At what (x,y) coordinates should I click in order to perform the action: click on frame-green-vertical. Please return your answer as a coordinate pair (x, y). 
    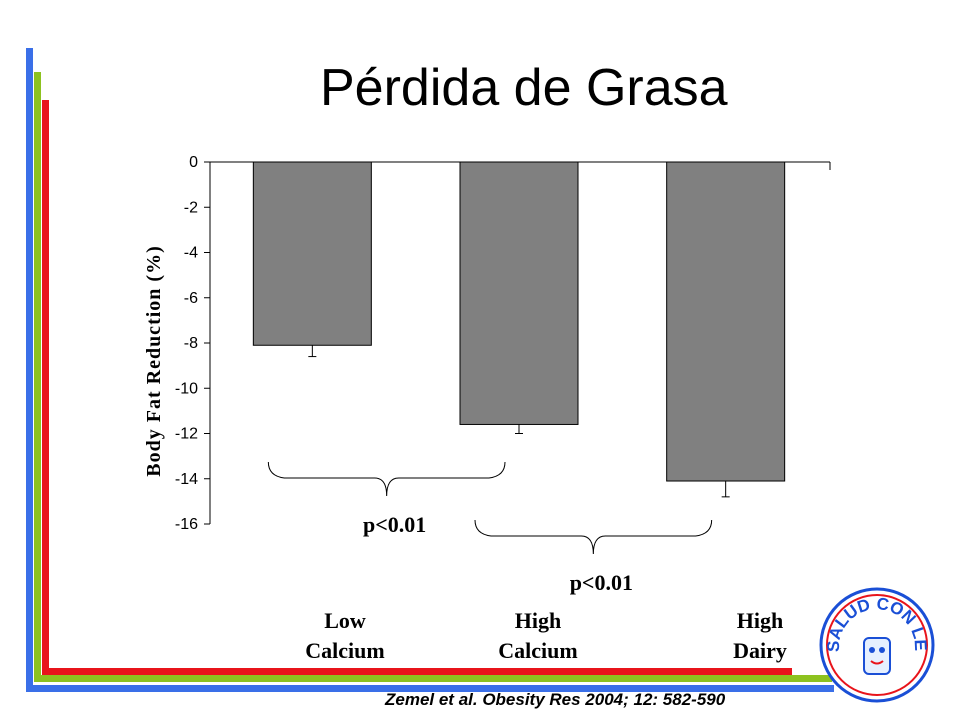
    Looking at the image, I should click on (37, 377).